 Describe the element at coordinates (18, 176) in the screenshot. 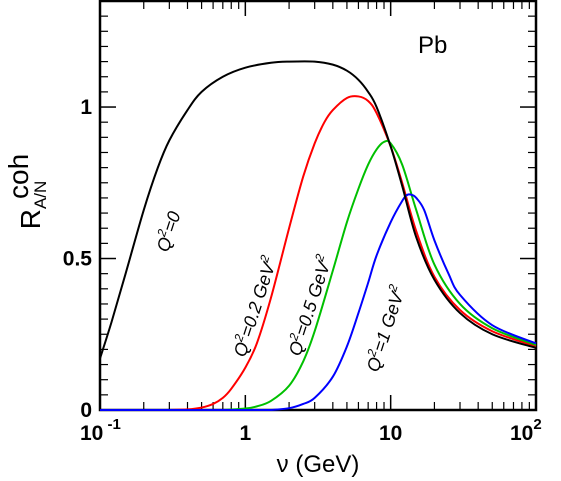

I see `y-axis-label-sup: coh` at that location.